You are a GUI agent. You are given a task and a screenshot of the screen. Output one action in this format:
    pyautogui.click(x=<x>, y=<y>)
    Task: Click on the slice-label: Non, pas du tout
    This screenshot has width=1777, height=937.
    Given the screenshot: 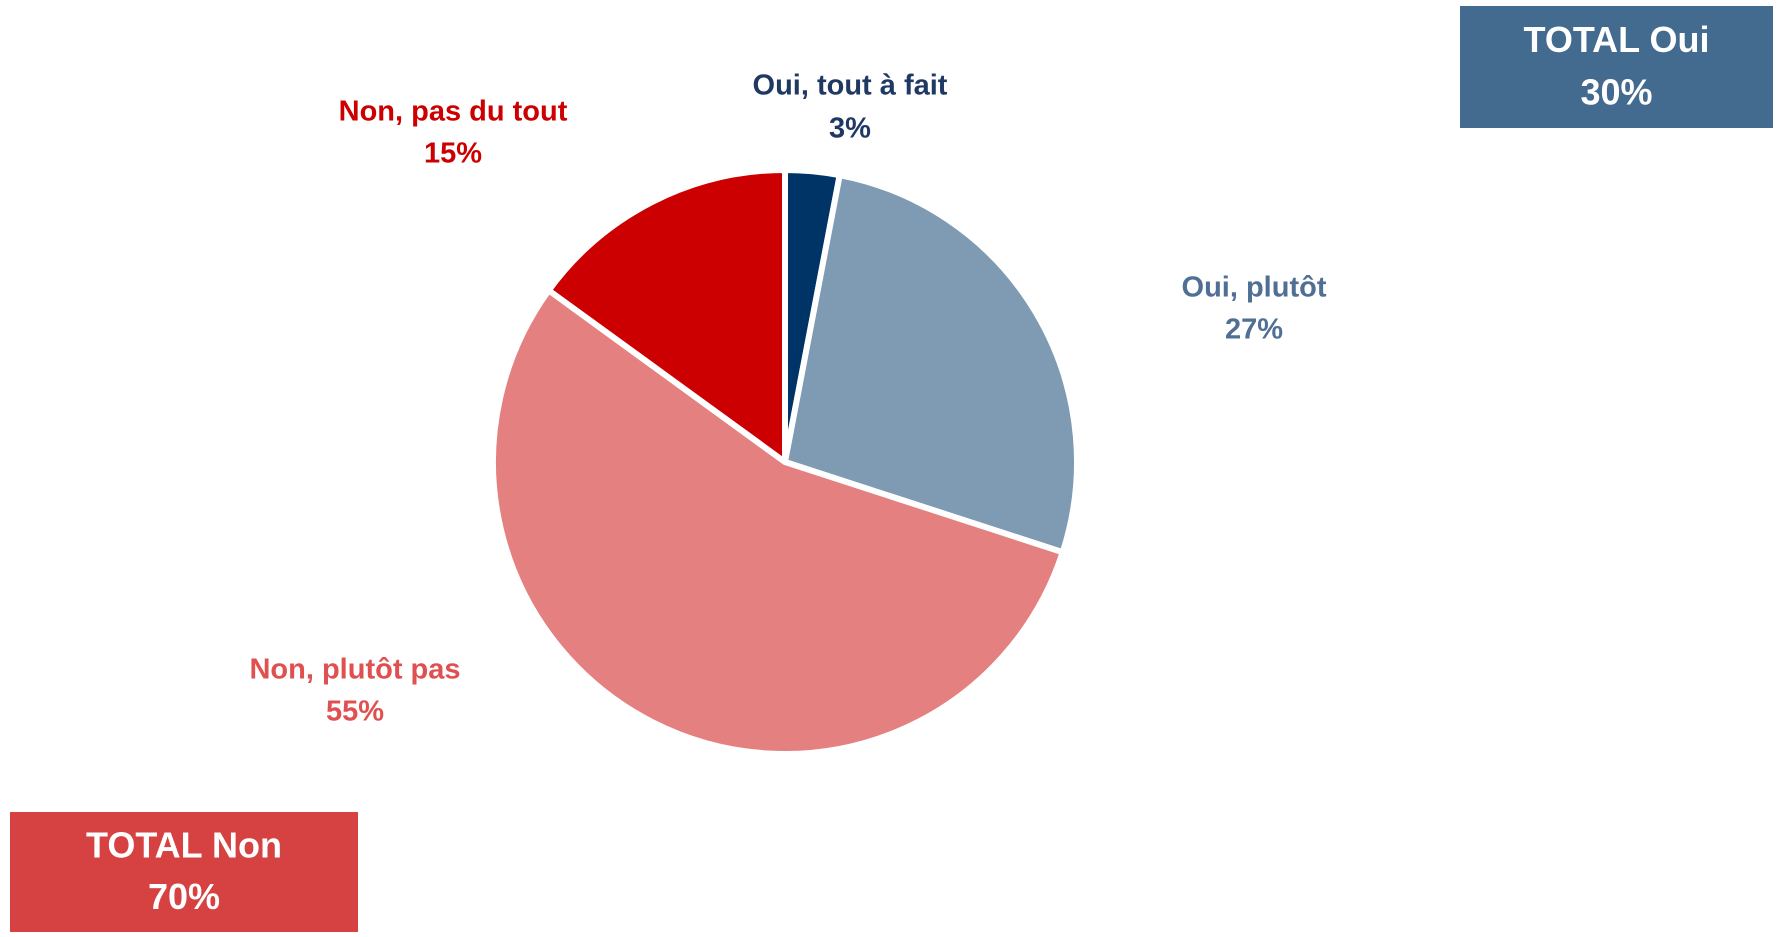 What is the action you would take?
    pyautogui.click(x=453, y=112)
    